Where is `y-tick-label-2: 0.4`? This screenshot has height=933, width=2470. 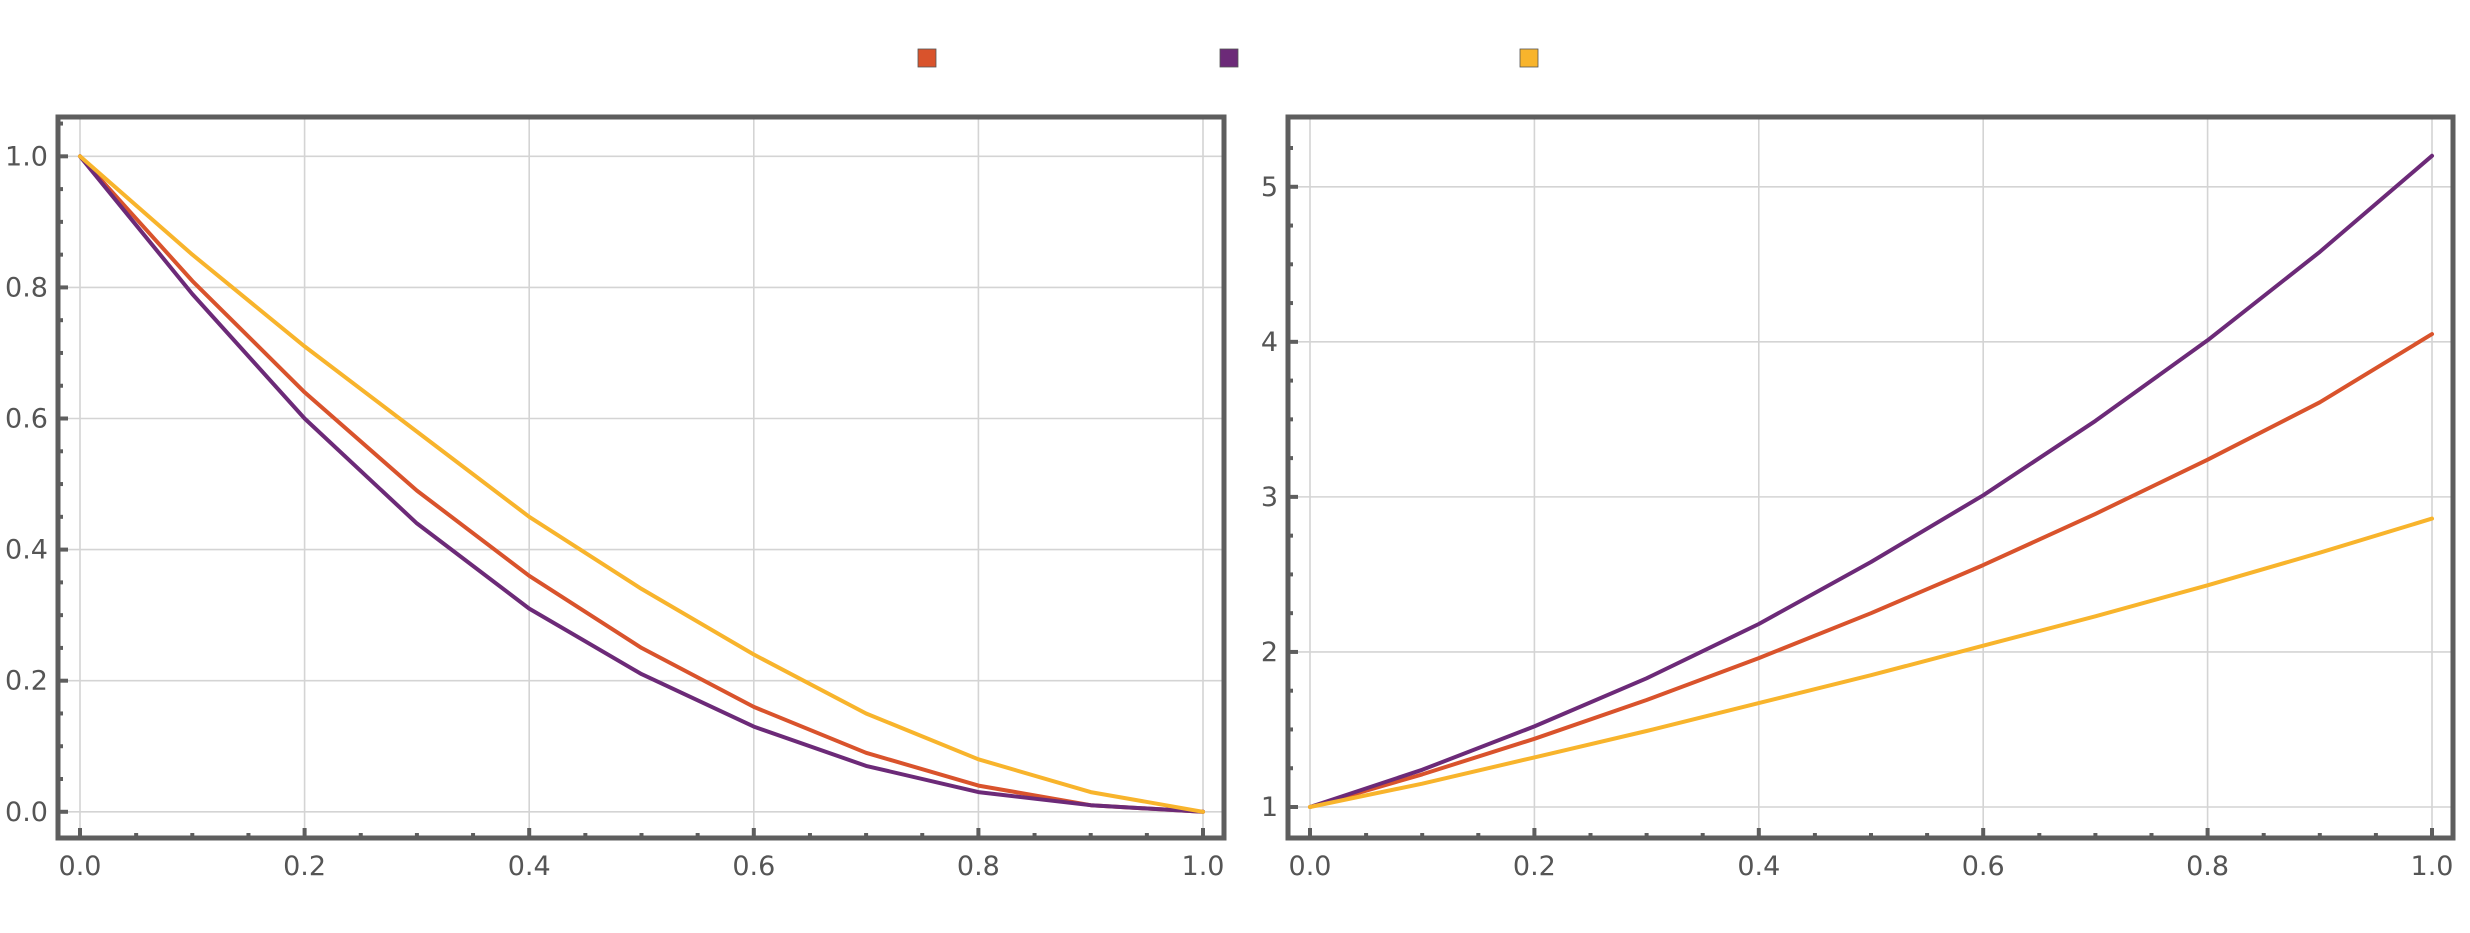 y-tick-label-2: 0.4 is located at coordinates (26, 550).